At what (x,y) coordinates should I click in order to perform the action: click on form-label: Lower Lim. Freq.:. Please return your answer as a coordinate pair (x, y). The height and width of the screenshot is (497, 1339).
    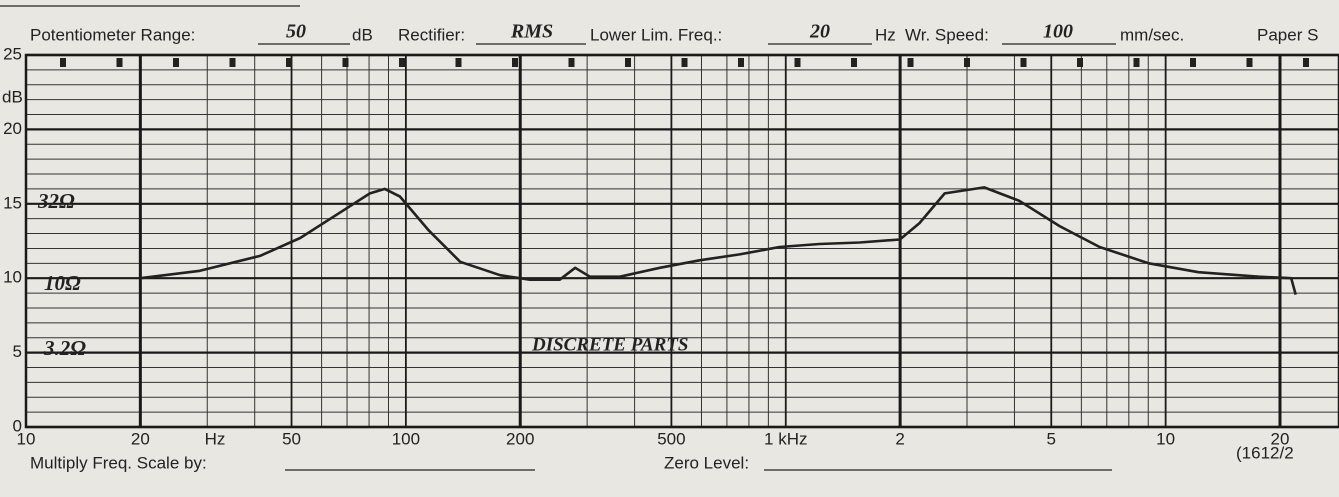
    Looking at the image, I should click on (656, 34).